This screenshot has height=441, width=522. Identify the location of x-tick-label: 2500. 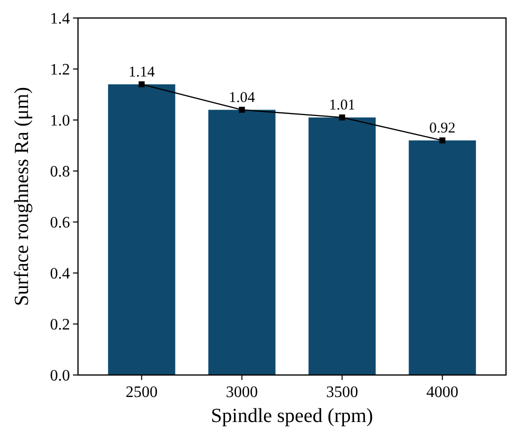
(142, 392).